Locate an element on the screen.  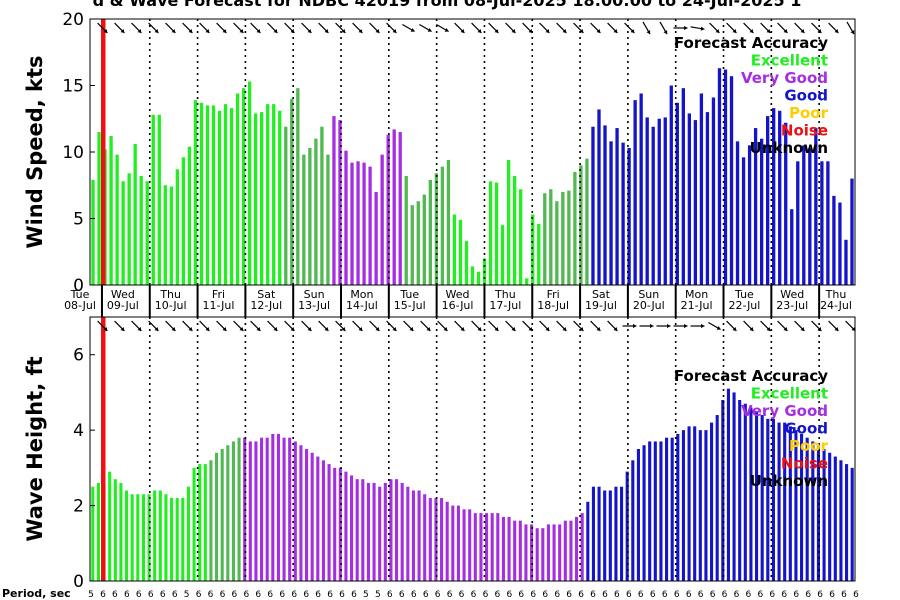
day-name-label: Mon is located at coordinates (696, 294).